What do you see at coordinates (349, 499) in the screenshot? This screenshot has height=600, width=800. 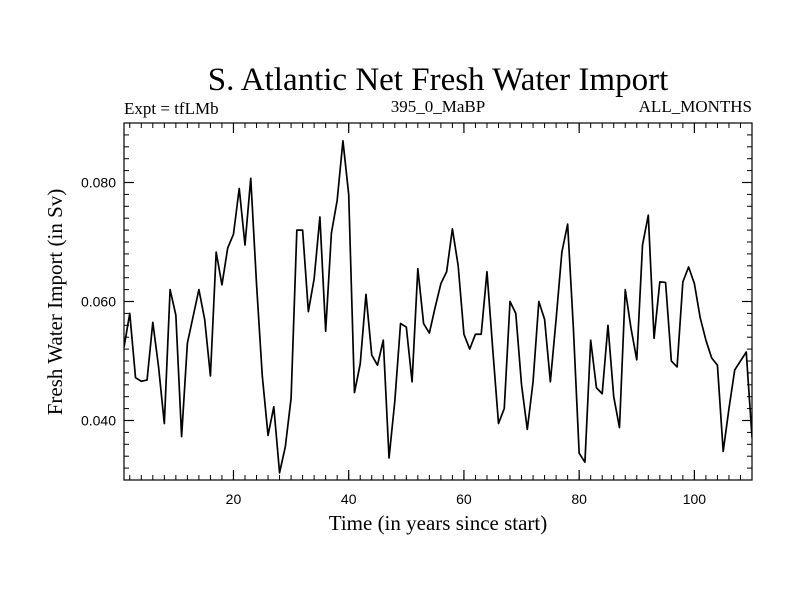 I see `x-tick-label: 40` at bounding box center [349, 499].